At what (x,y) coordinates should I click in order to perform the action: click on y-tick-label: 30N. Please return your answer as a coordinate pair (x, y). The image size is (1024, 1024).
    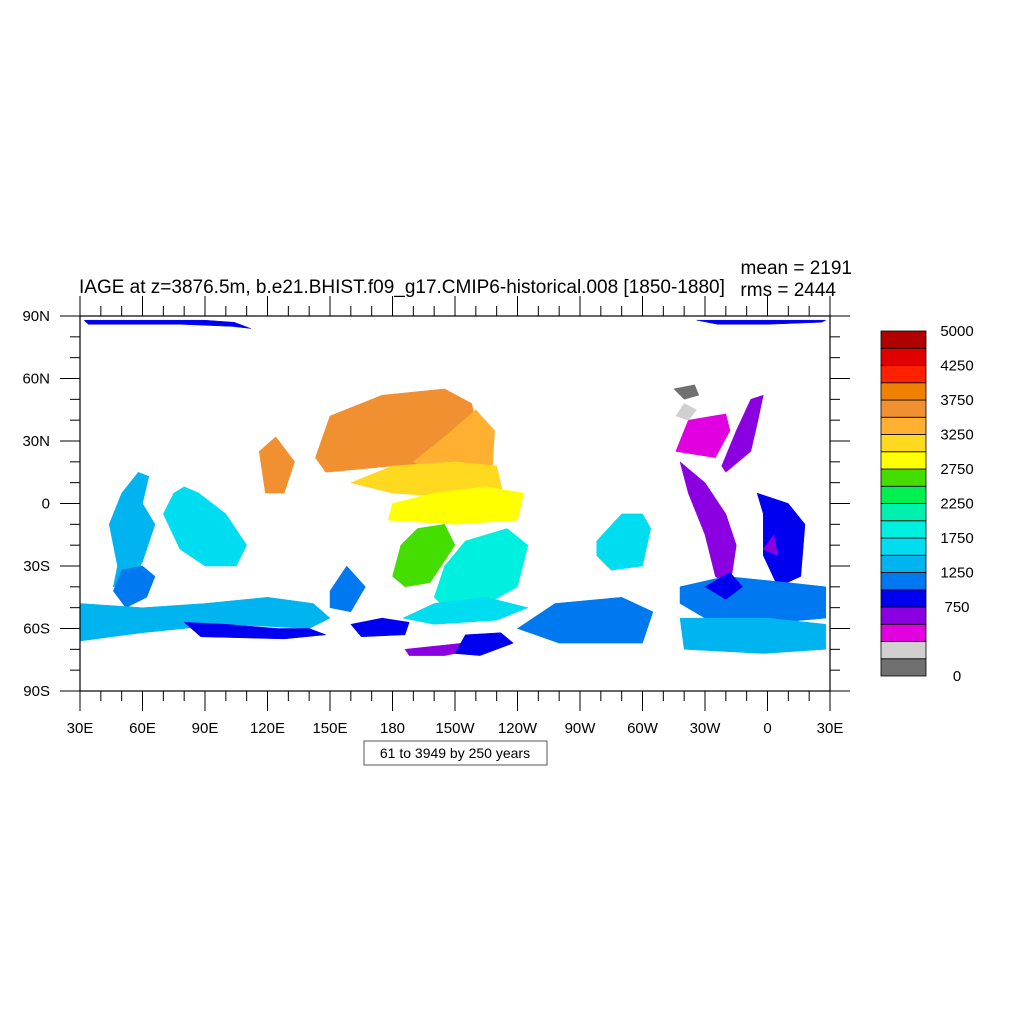
    Looking at the image, I should click on (36, 441).